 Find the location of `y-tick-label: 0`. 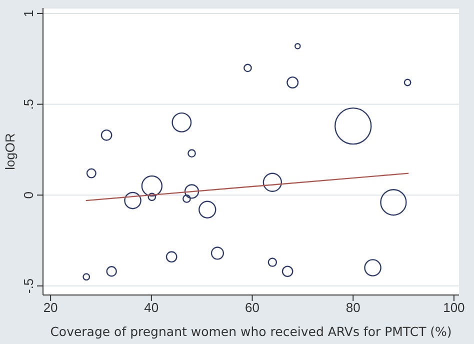

y-tick-label: 0 is located at coordinates (28, 195).